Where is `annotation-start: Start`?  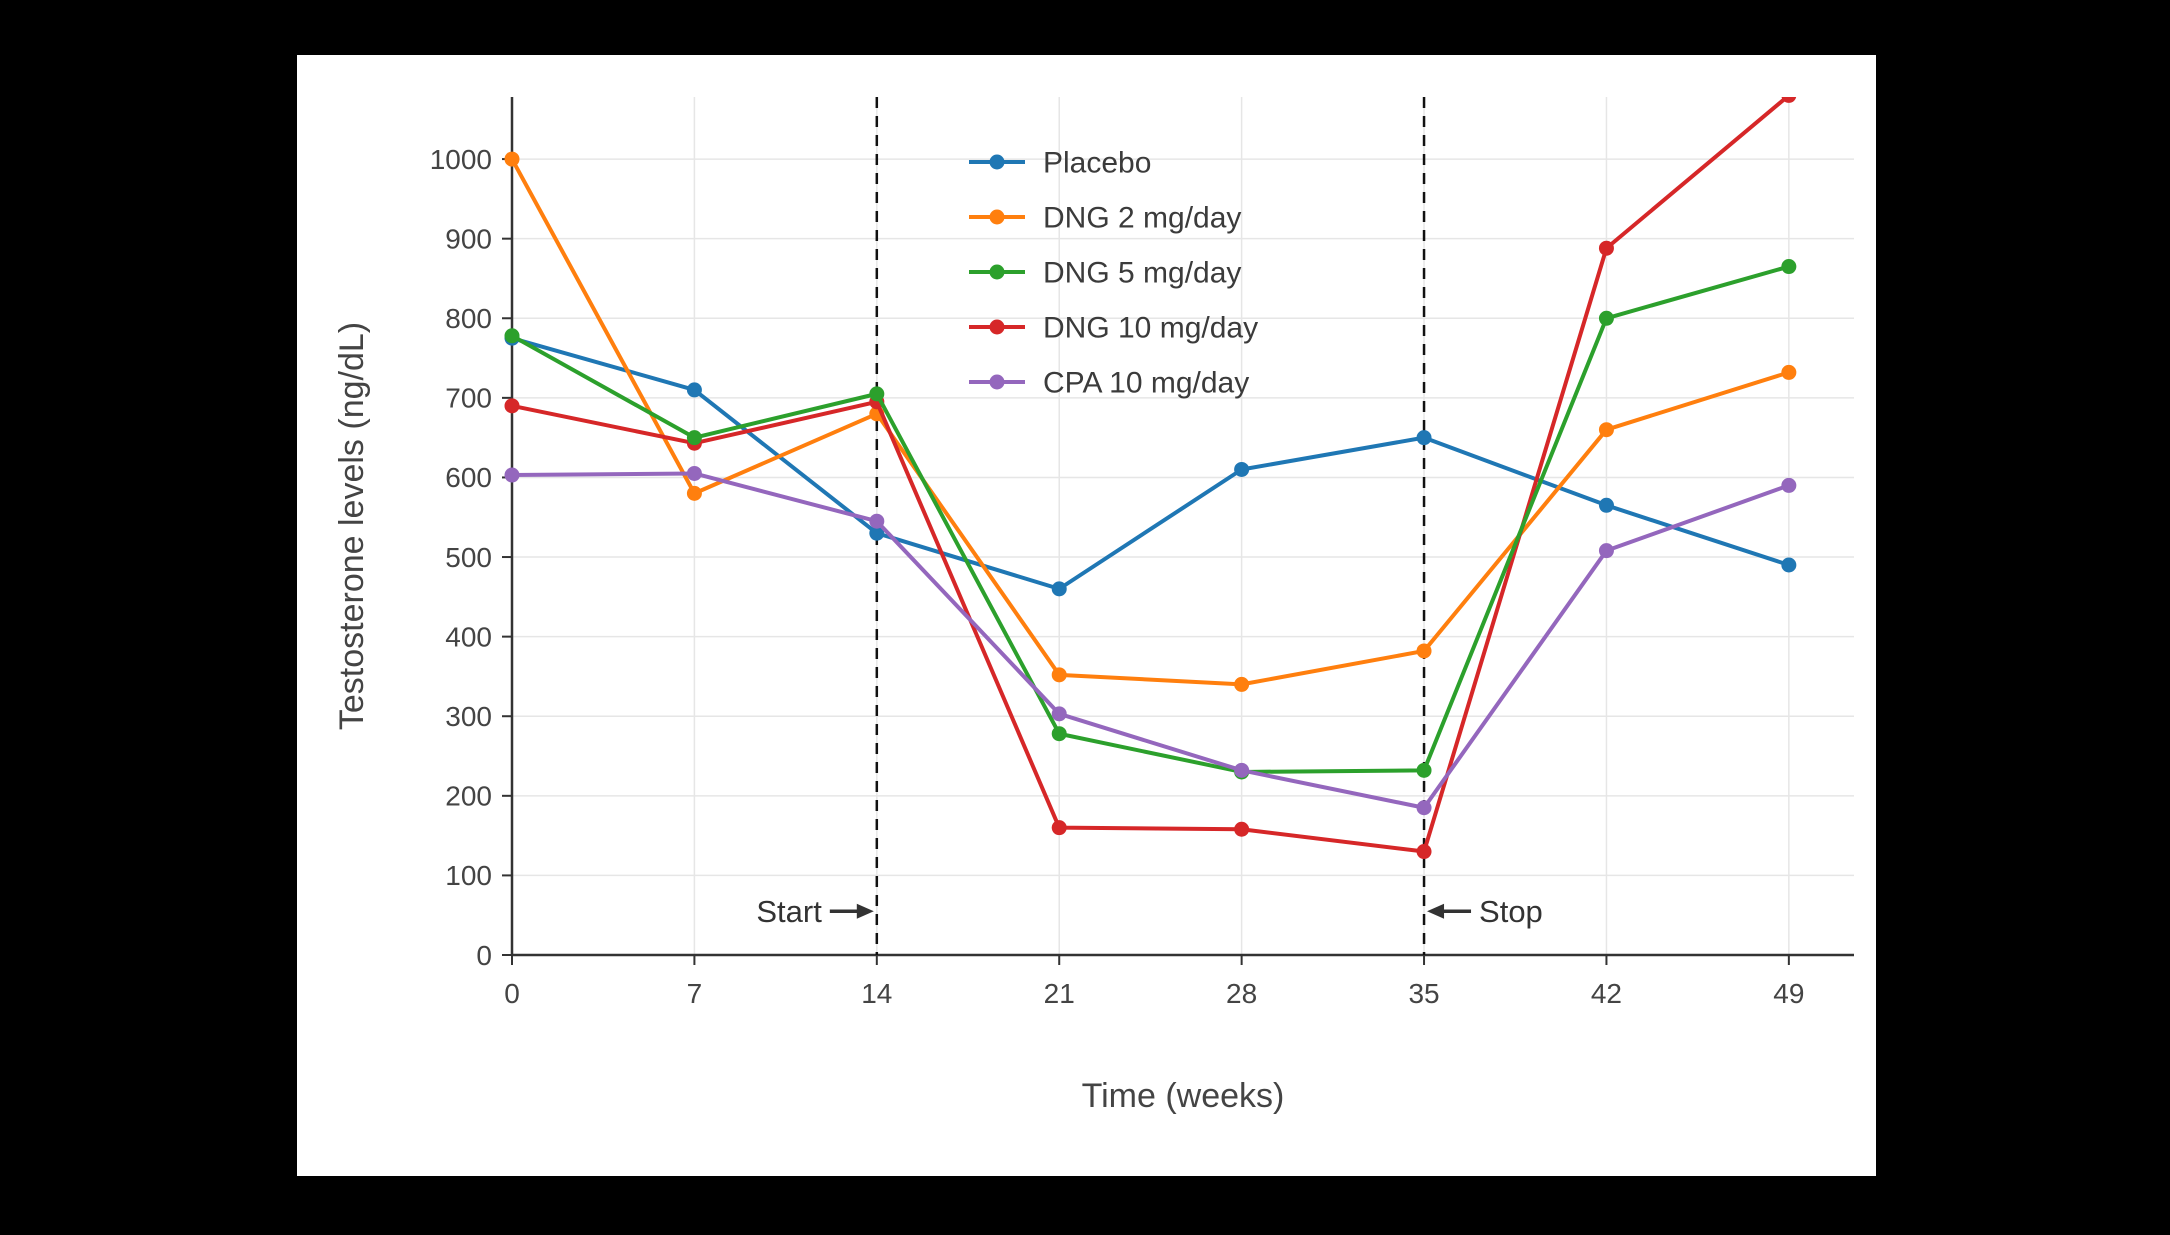
annotation-start: Start is located at coordinates (815, 911).